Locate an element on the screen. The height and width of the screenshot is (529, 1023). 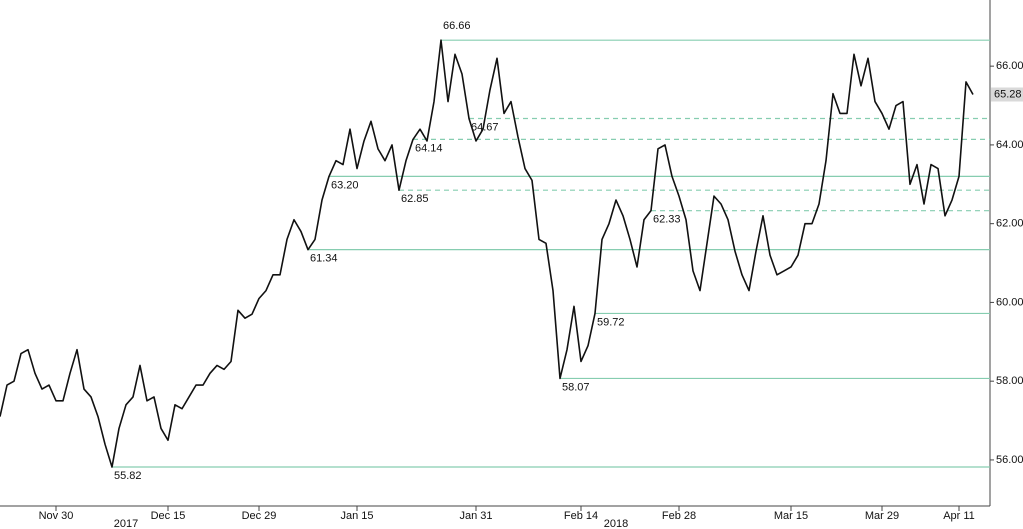
x-tick-label: Feb 28 is located at coordinates (679, 516).